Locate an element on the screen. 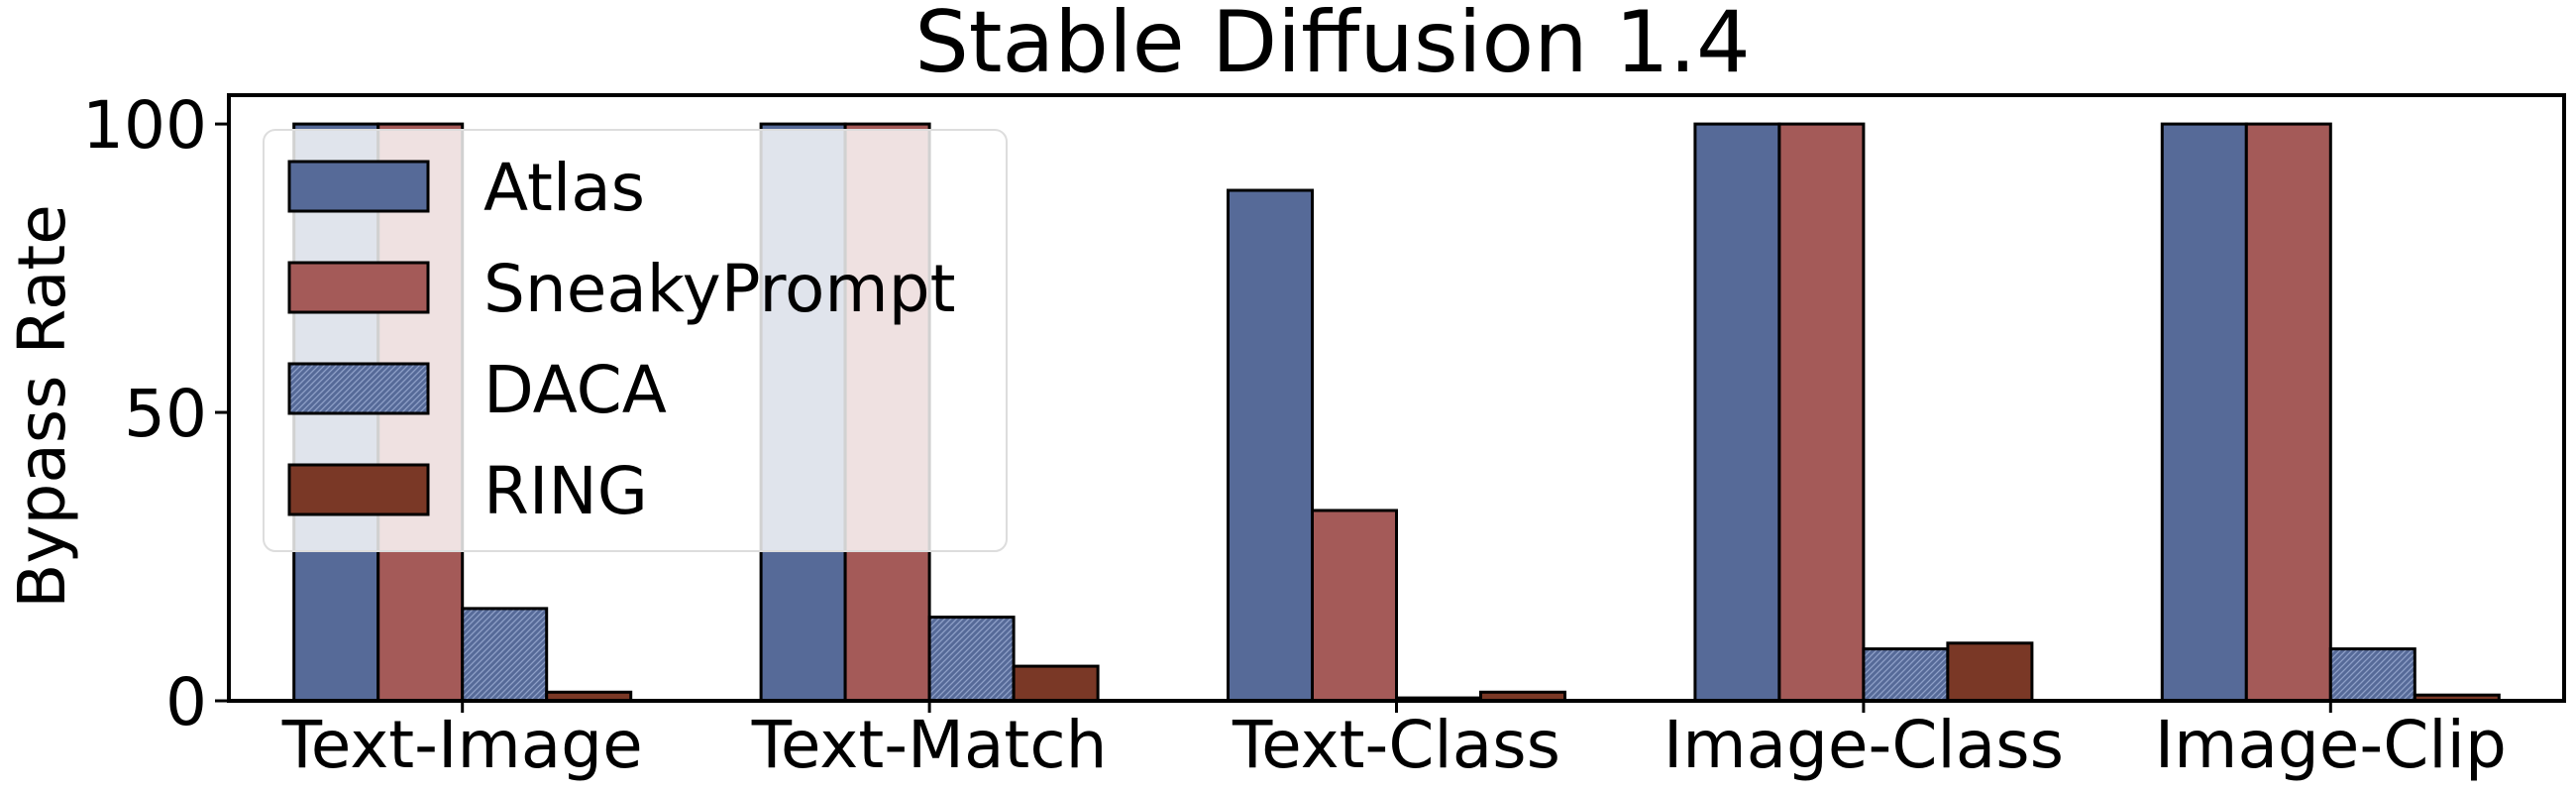 The height and width of the screenshot is (793, 2576). y-tick-label: 50 is located at coordinates (165, 414).